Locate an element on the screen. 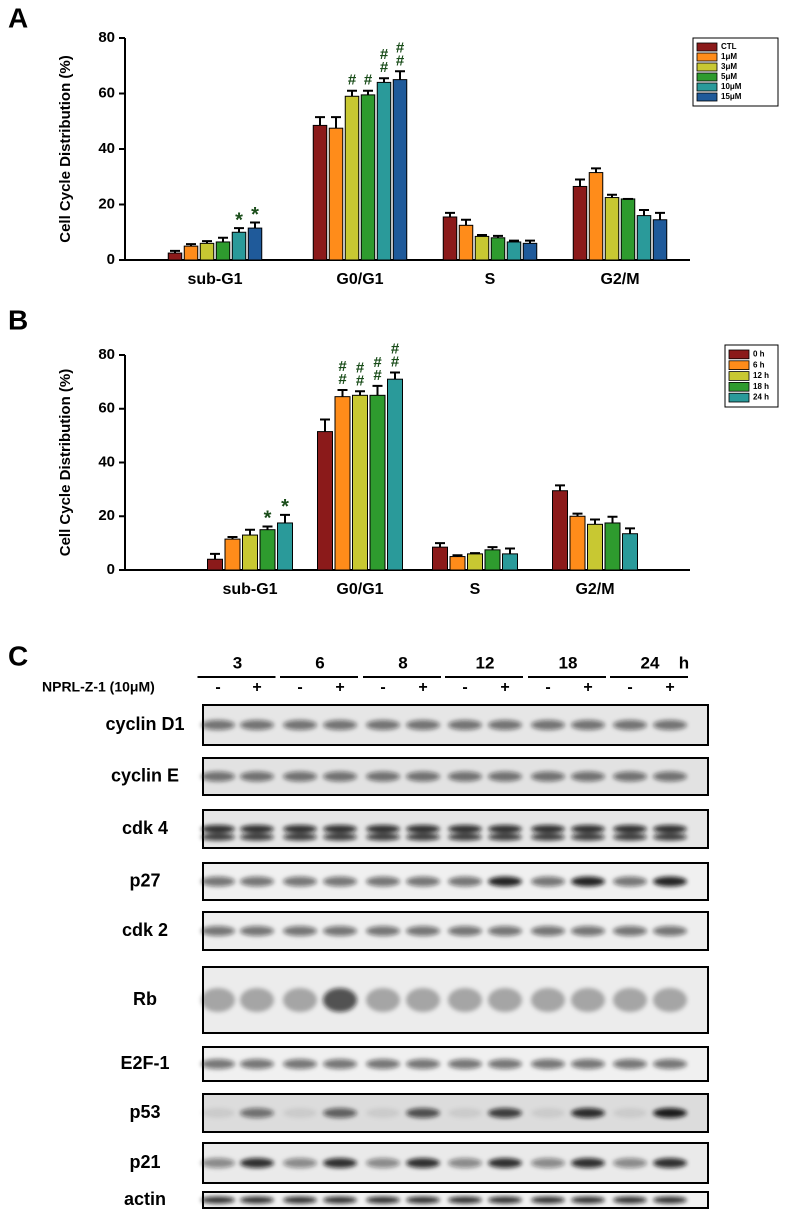 Image resolution: width=793 pixels, height=1215 pixels. x-tick-label: G0/G1 is located at coordinates (359, 589).